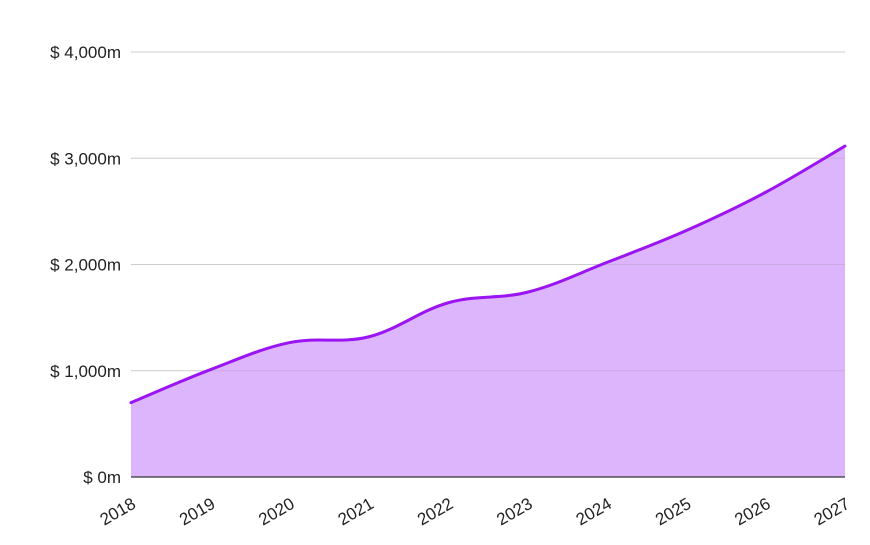 The width and height of the screenshot is (870, 545). Describe the element at coordinates (514, 511) in the screenshot. I see `x-tick-label: 2023` at that location.